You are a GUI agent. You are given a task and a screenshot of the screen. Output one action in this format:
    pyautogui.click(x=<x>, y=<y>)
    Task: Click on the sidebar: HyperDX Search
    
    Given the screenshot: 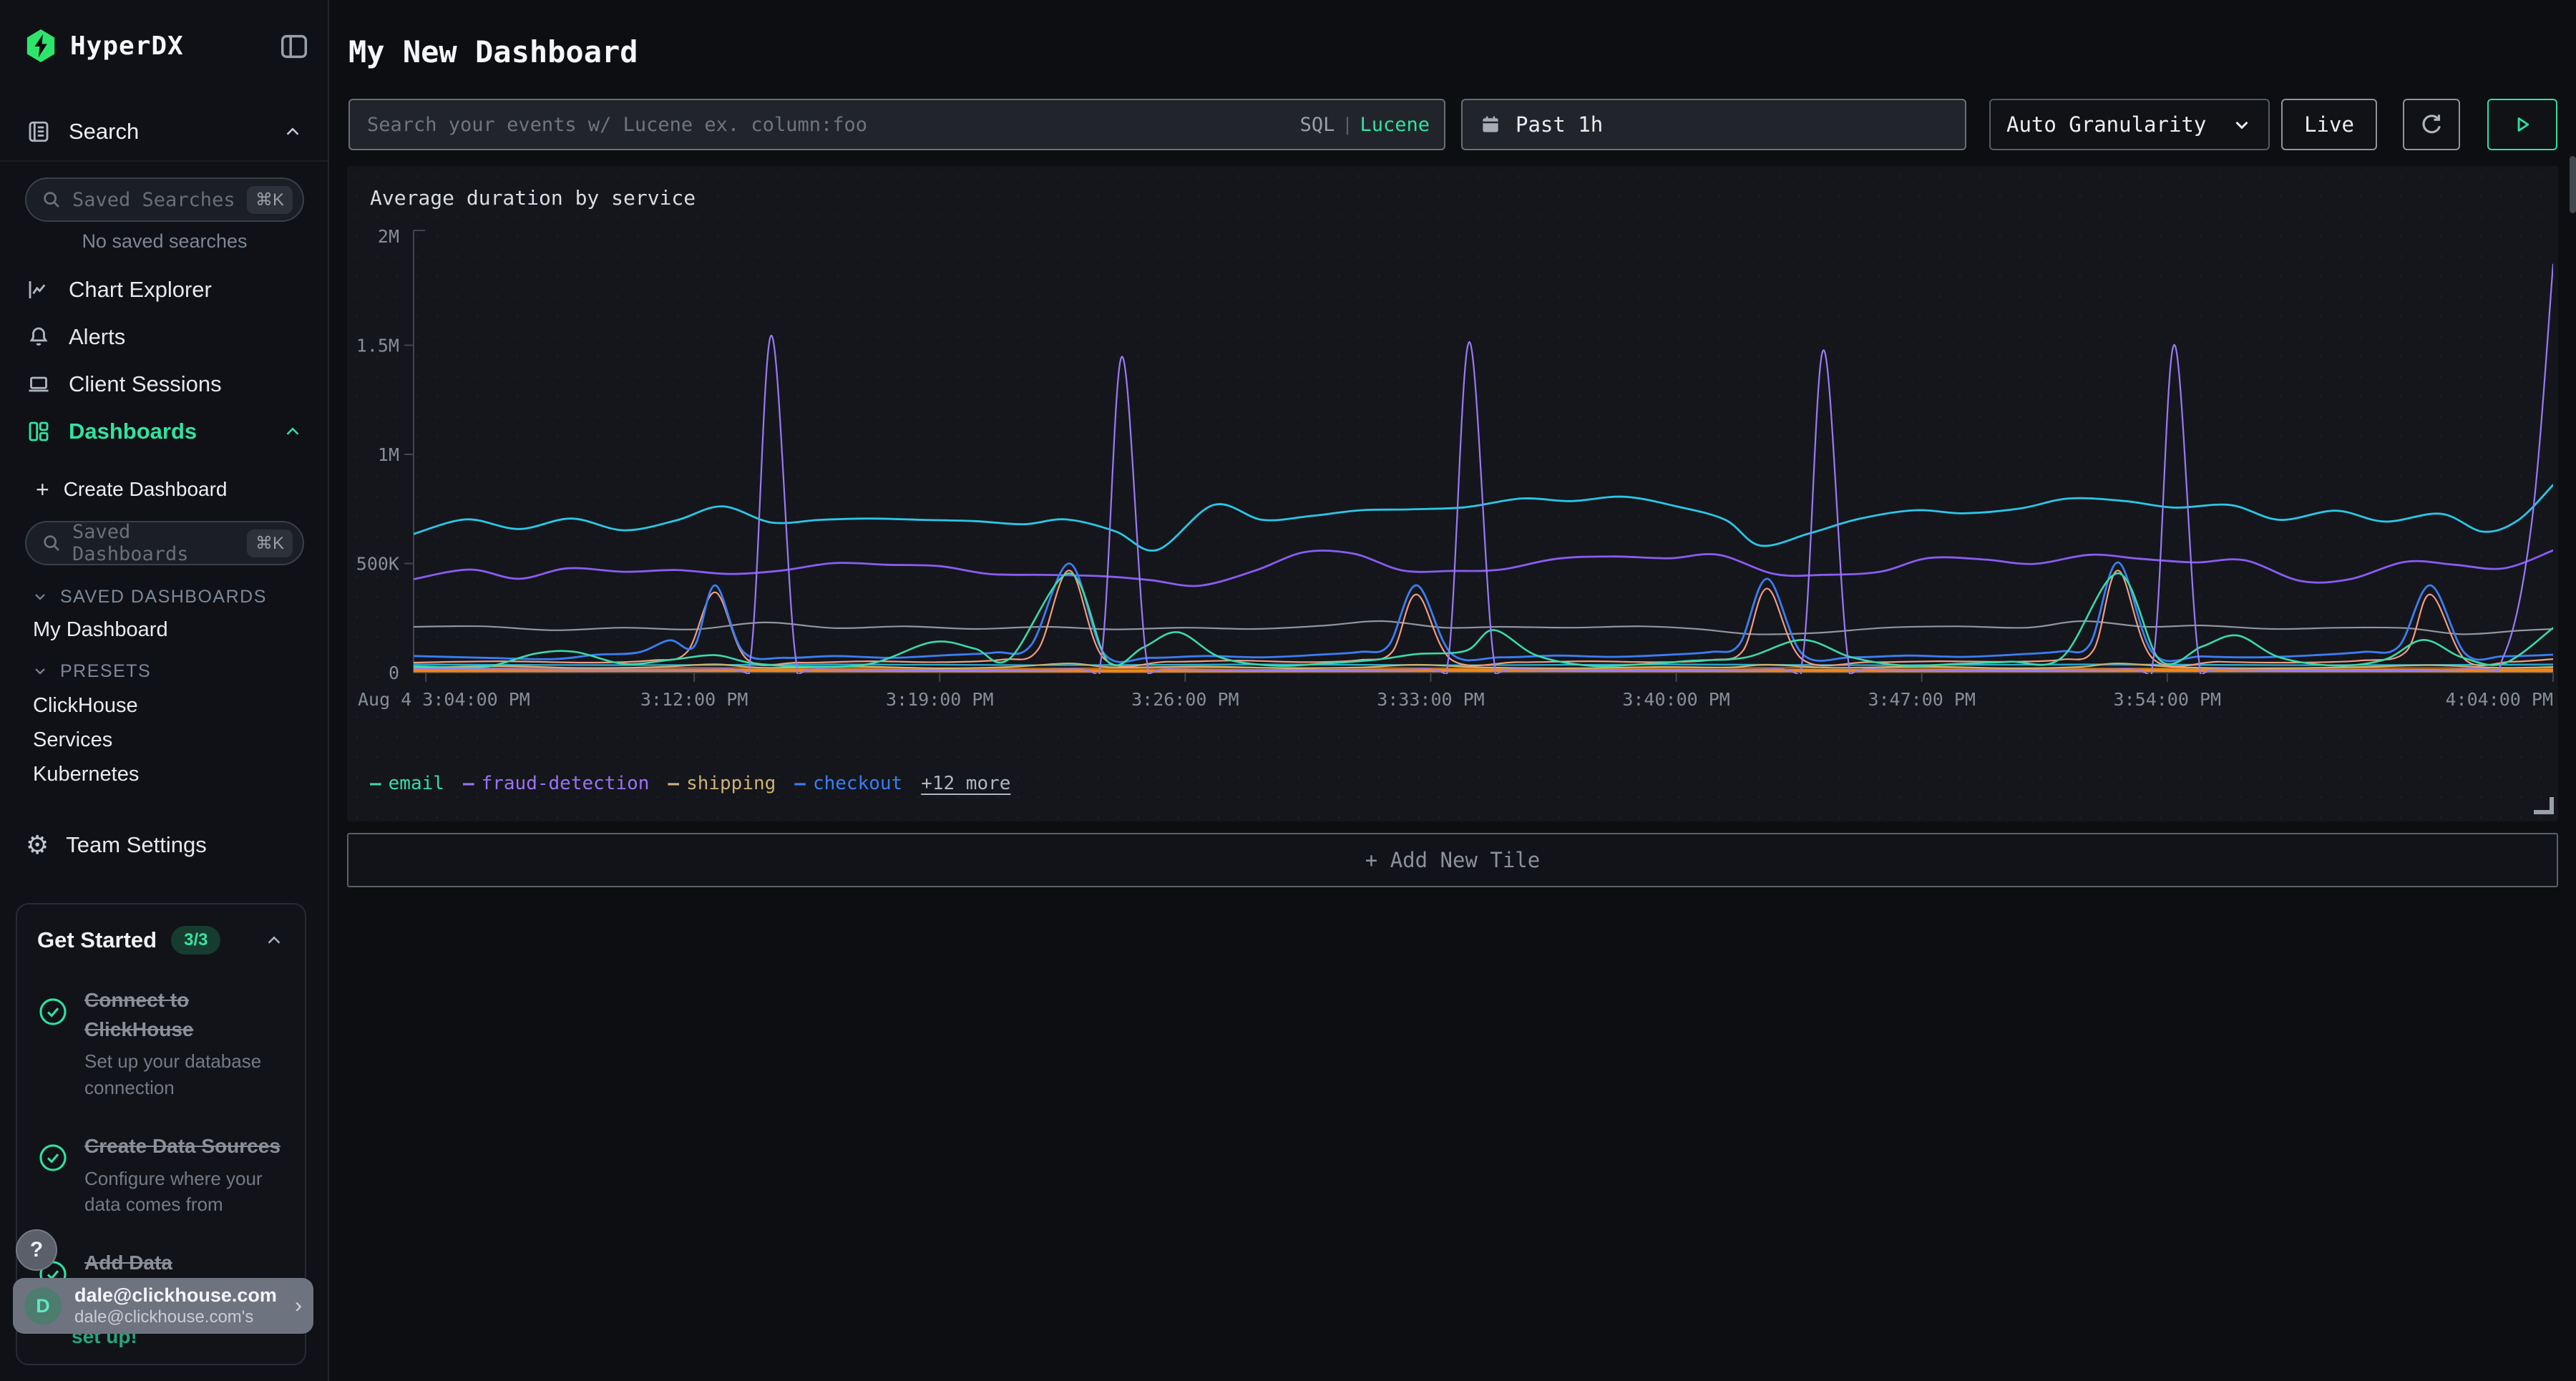 What is the action you would take?
    pyautogui.click(x=164, y=690)
    